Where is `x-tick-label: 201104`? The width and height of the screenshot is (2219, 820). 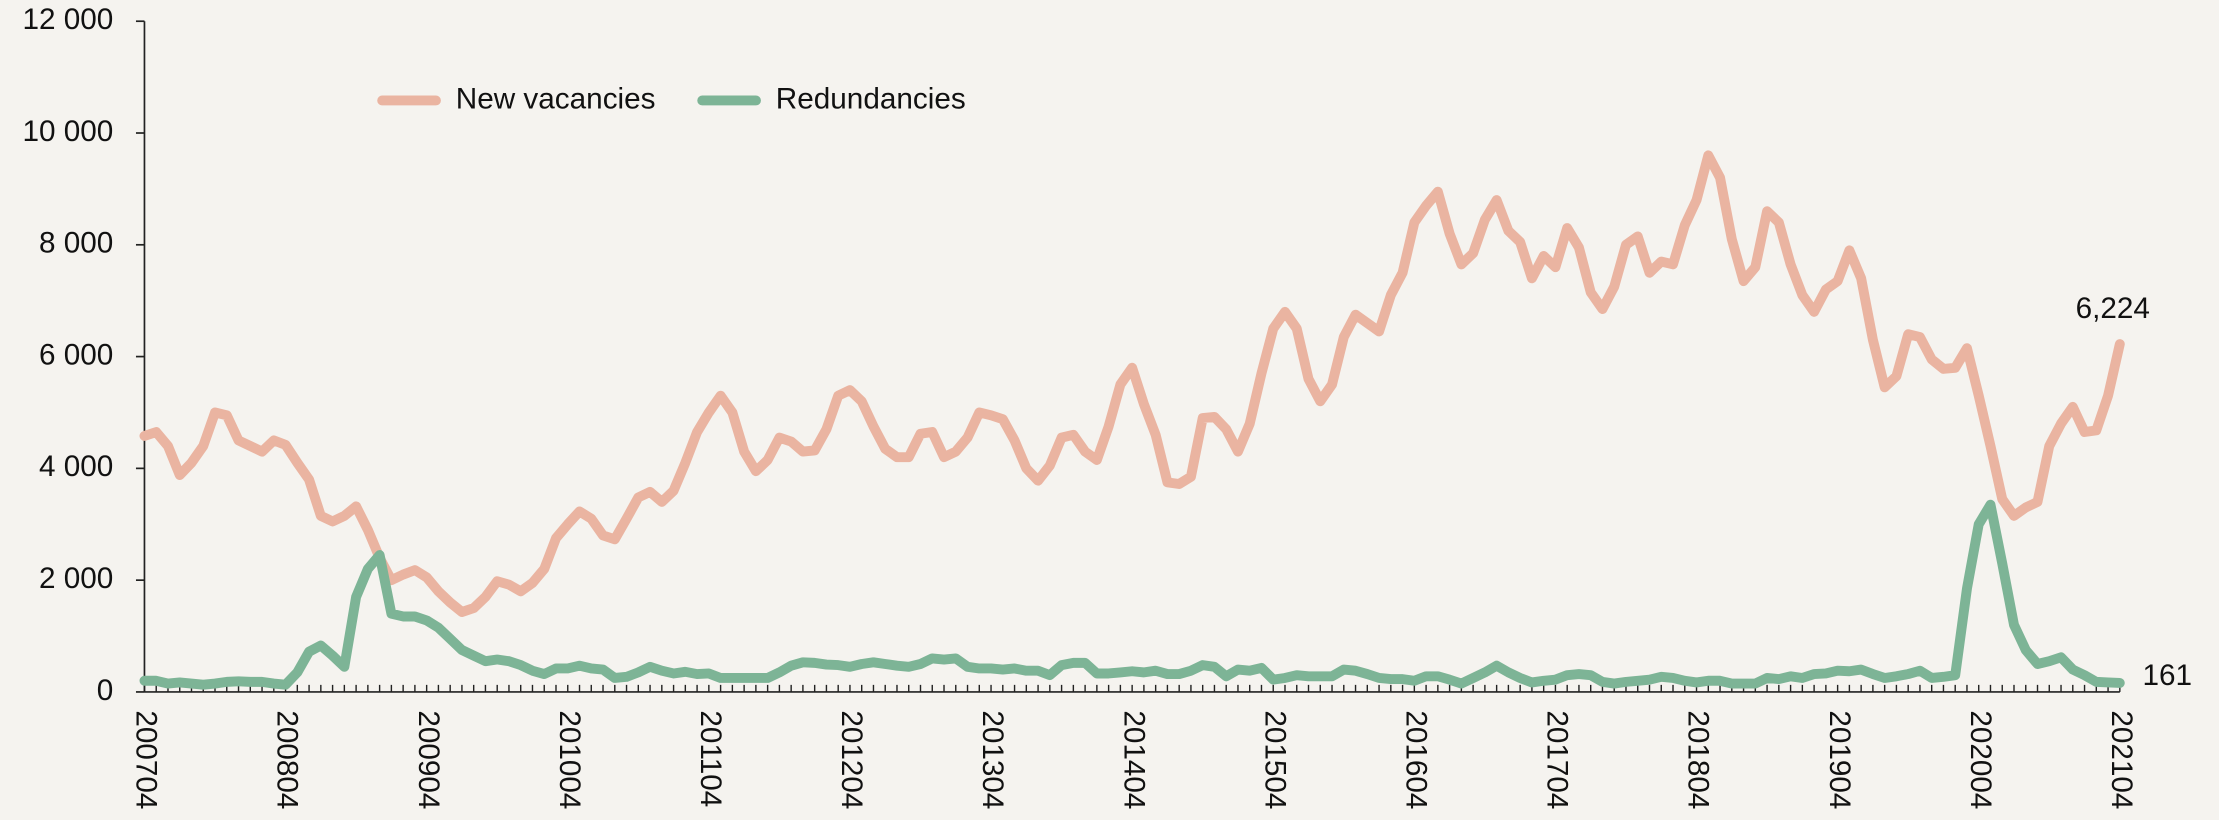
x-tick-label: 201104 is located at coordinates (710, 758).